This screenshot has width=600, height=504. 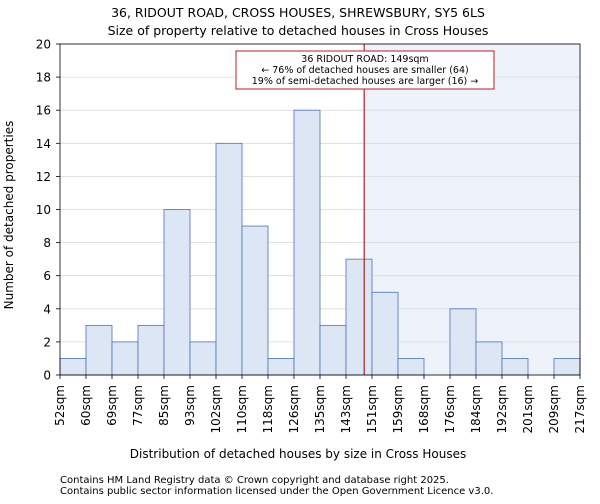 What do you see at coordinates (450, 409) in the screenshot?
I see `x-tick-label: 176sqm` at bounding box center [450, 409].